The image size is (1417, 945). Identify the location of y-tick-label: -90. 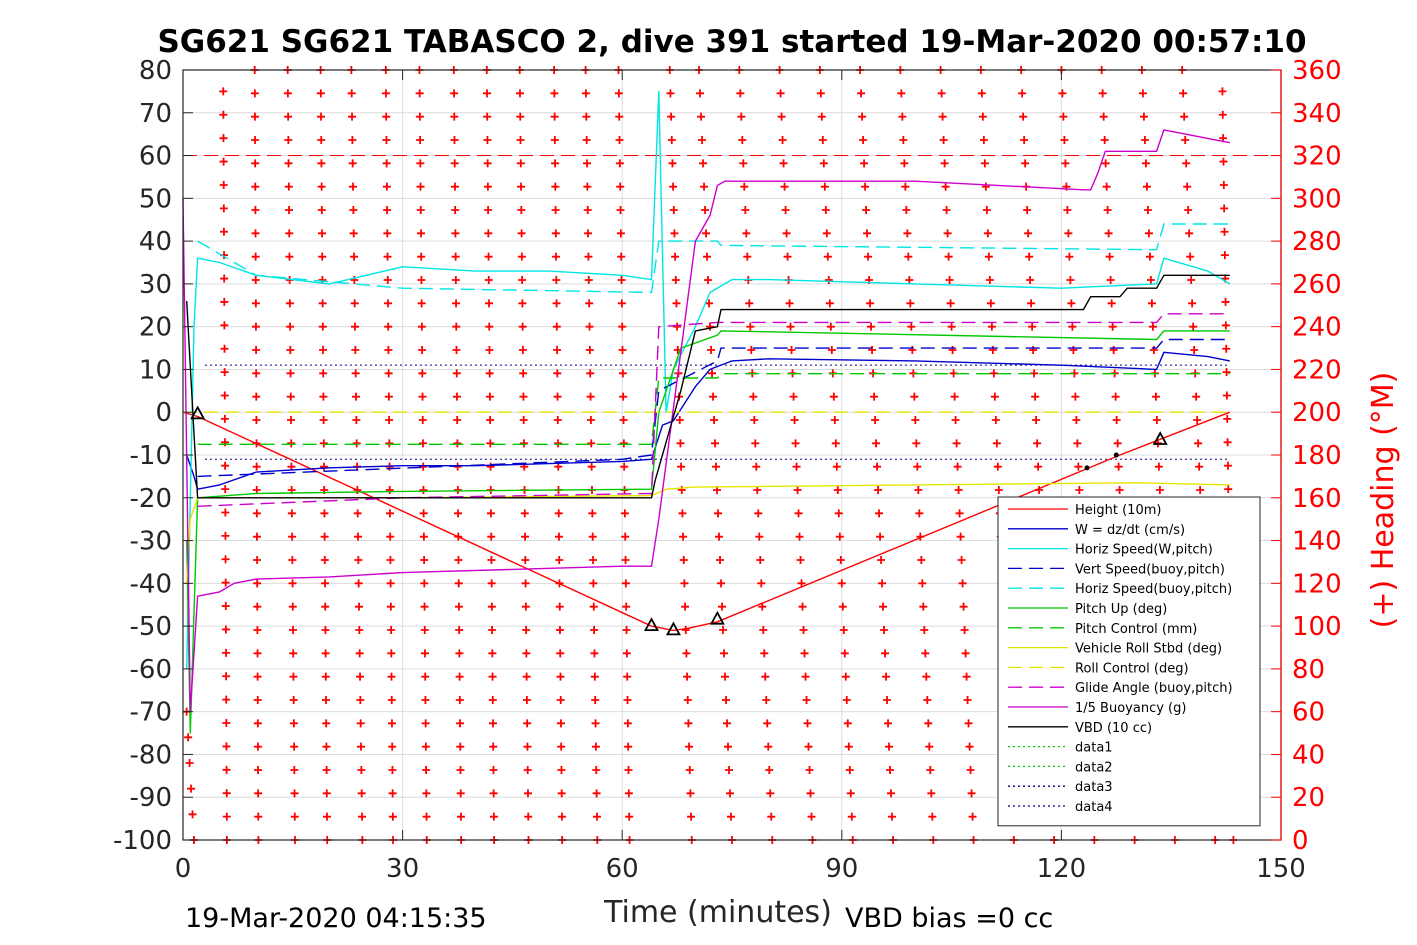
(151, 798).